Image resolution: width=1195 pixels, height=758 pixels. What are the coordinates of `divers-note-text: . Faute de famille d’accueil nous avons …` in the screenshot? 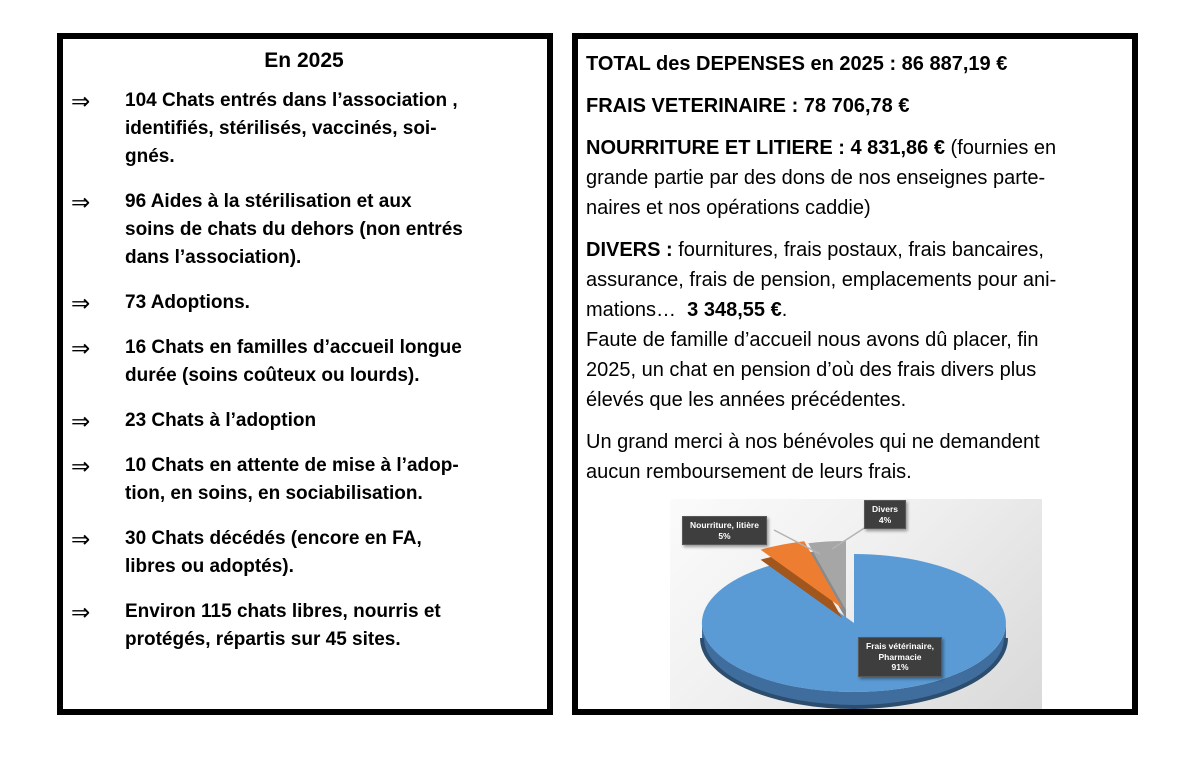 It's located at (812, 355).